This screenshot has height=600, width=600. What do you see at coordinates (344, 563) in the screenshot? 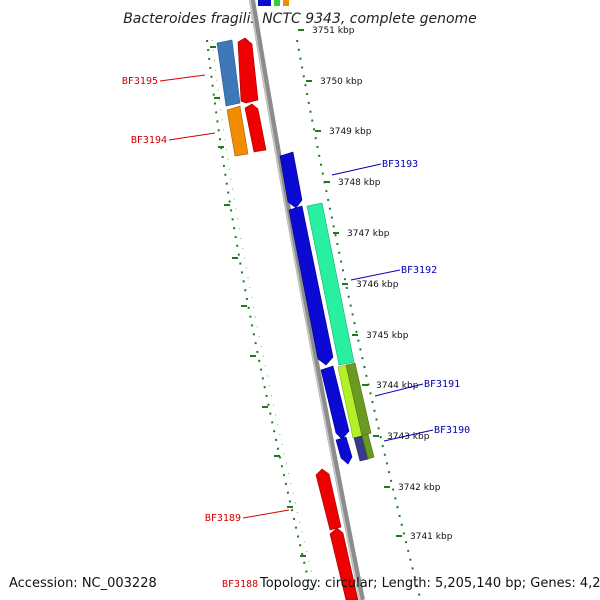
I see `gene-bf3188-red` at bounding box center [344, 563].